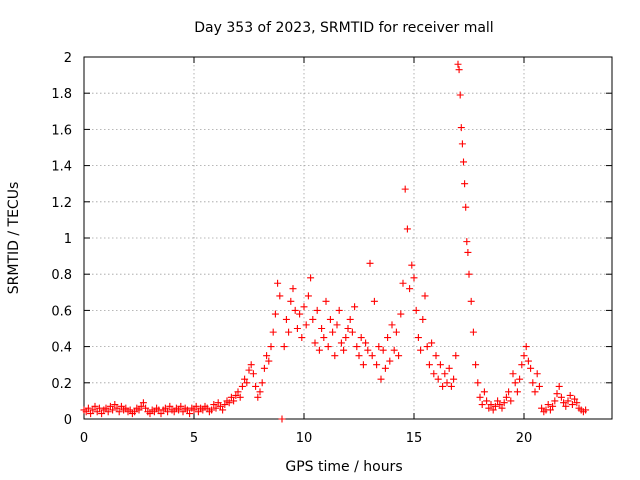 This screenshot has width=640, height=480. Describe the element at coordinates (14, 238) in the screenshot. I see `y-axis-label: SRMTID / TECUs` at that location.